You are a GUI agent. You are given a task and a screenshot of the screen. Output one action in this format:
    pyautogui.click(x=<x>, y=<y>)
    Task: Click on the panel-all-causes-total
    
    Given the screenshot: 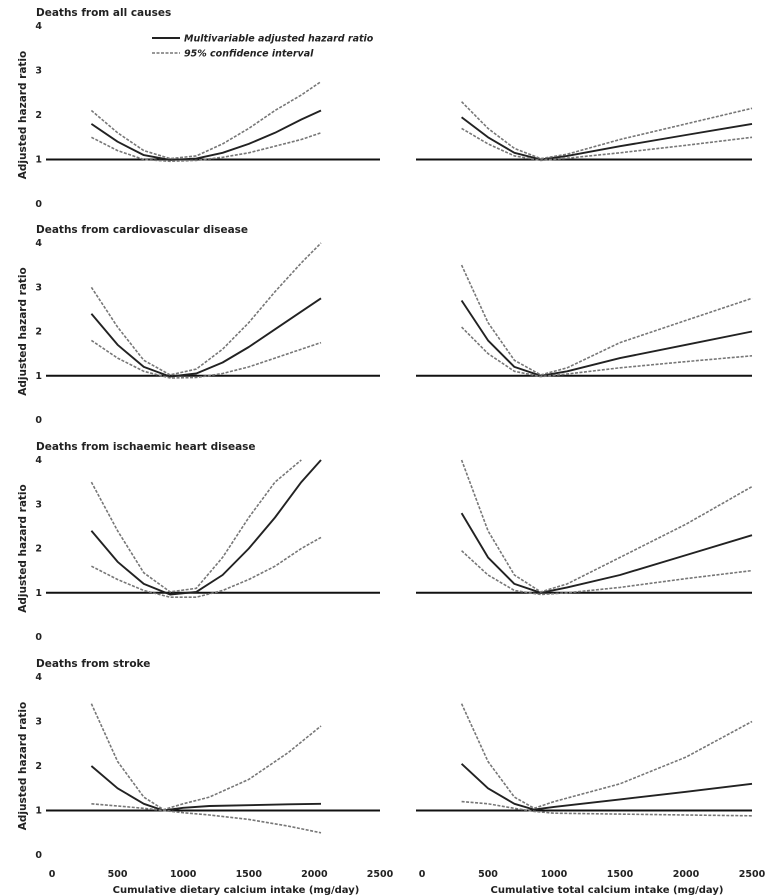 What is the action you would take?
    pyautogui.click(x=584, y=131)
    